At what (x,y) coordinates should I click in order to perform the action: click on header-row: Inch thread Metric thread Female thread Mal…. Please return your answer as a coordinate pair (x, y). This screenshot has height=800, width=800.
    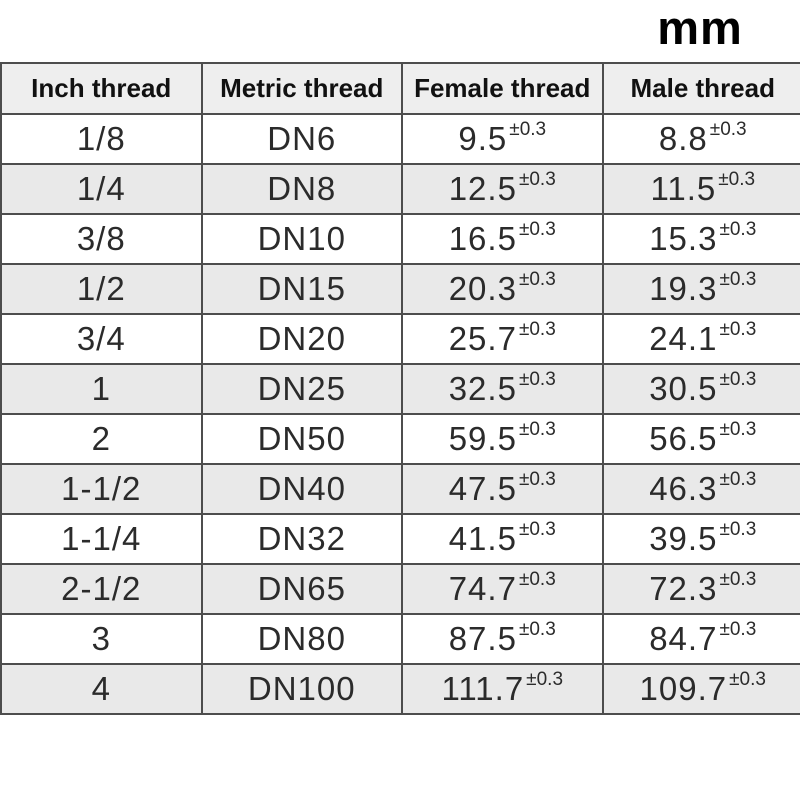
    Looking at the image, I should click on (400, 88).